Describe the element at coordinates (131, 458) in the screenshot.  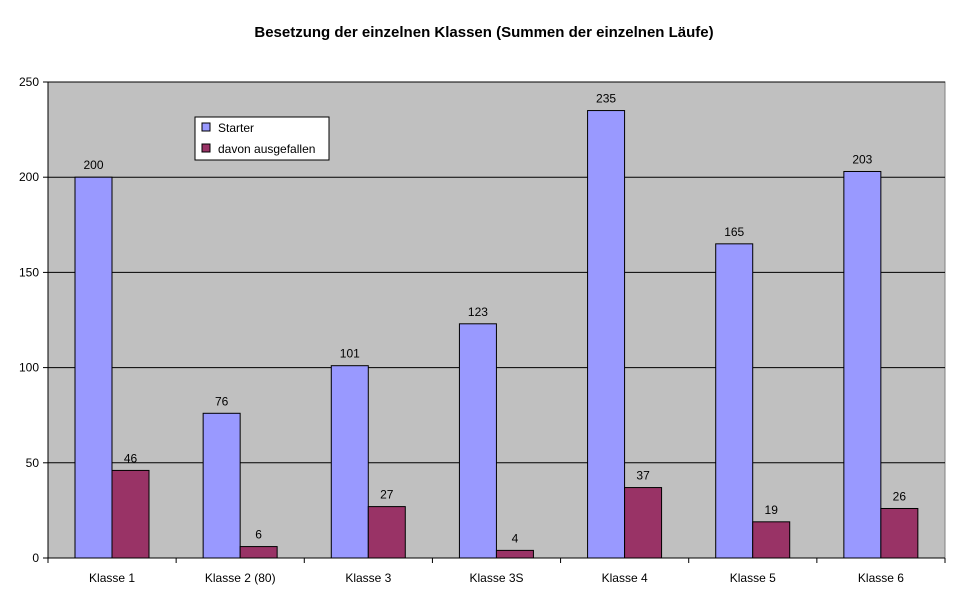
I see `data-label: 46` at that location.